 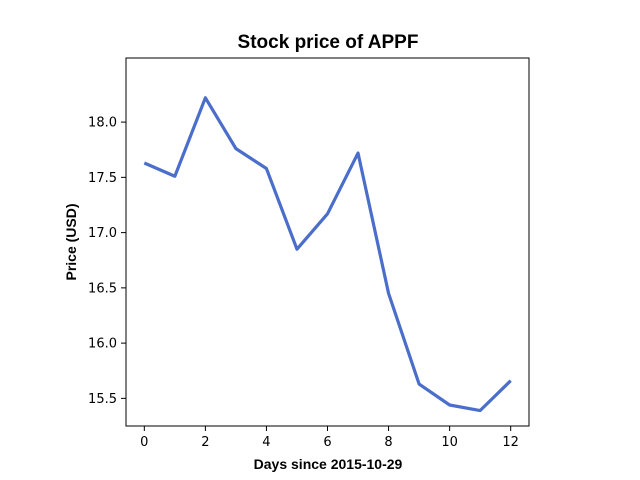 I want to click on x-tick-label: 8, so click(x=388, y=442).